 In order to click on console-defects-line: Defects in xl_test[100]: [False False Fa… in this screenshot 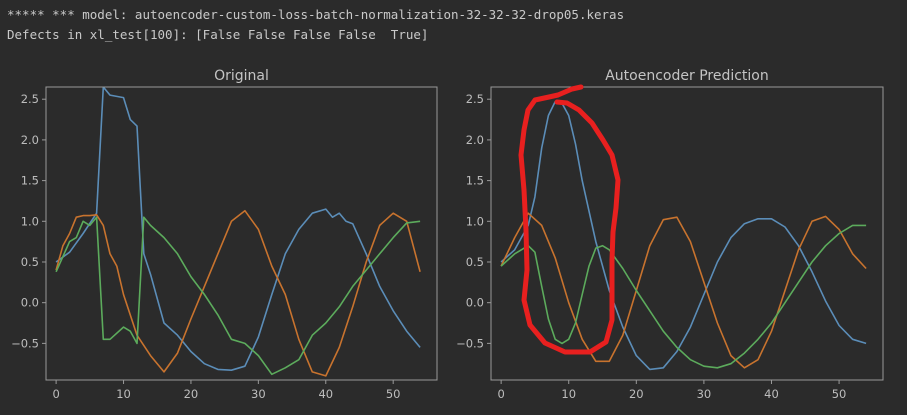, I will do `click(218, 34)`.